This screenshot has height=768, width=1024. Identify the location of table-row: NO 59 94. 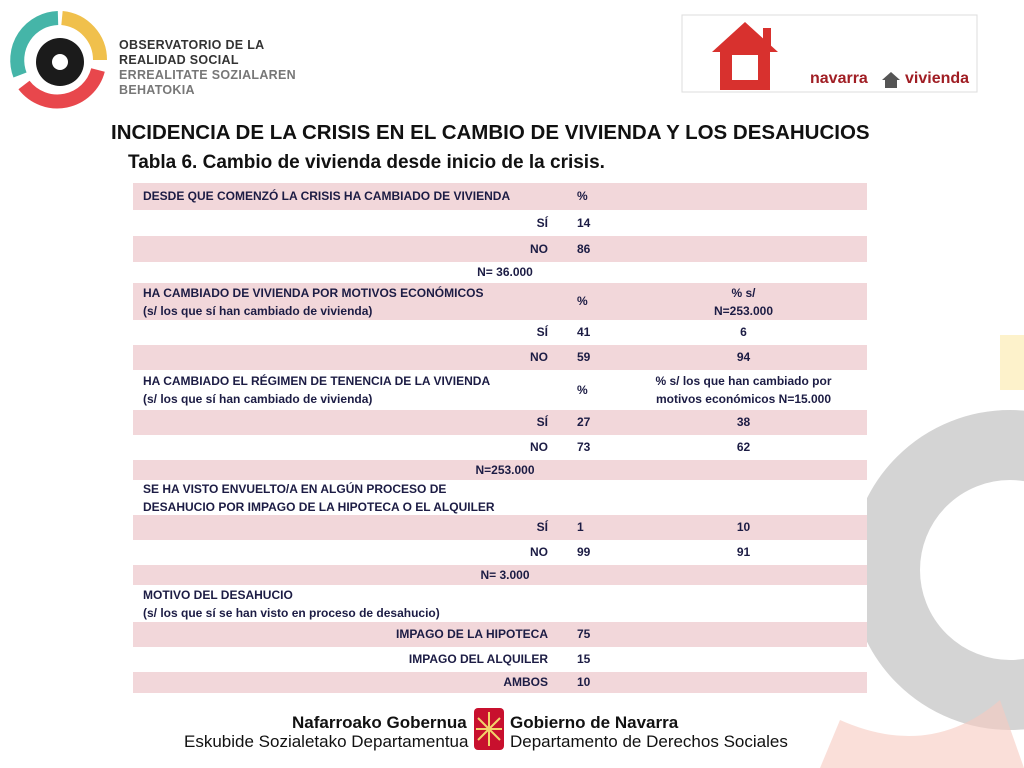
(500, 357).